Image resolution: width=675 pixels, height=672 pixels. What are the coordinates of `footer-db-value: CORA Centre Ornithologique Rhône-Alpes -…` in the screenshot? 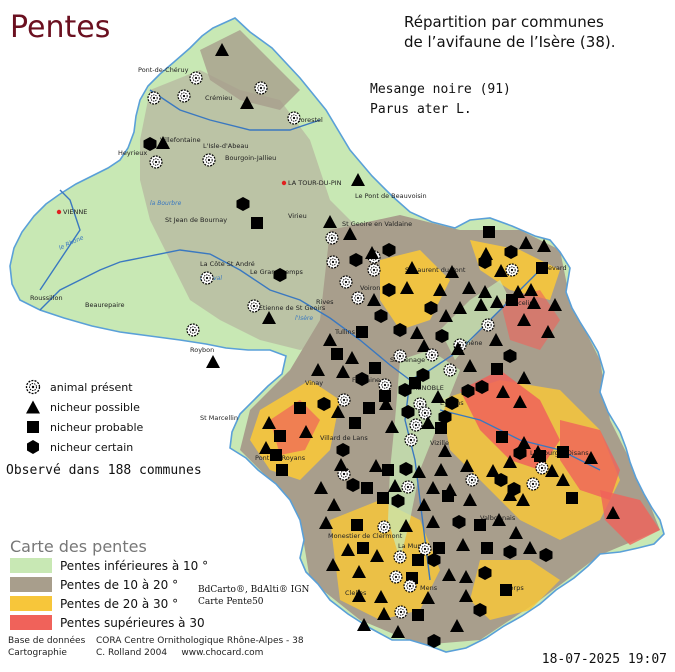 It's located at (200, 641).